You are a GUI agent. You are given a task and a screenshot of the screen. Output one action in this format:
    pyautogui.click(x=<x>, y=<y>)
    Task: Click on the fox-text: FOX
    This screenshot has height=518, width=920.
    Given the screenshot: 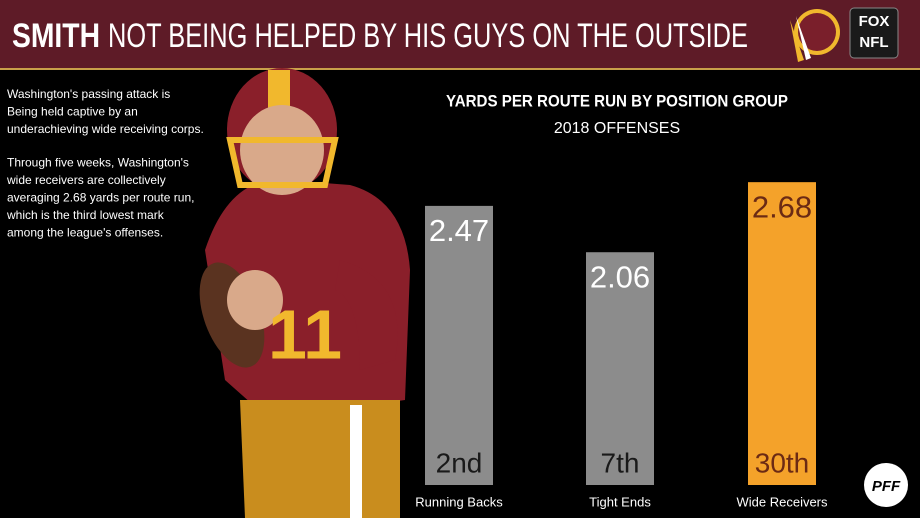 What is the action you would take?
    pyautogui.click(x=874, y=21)
    